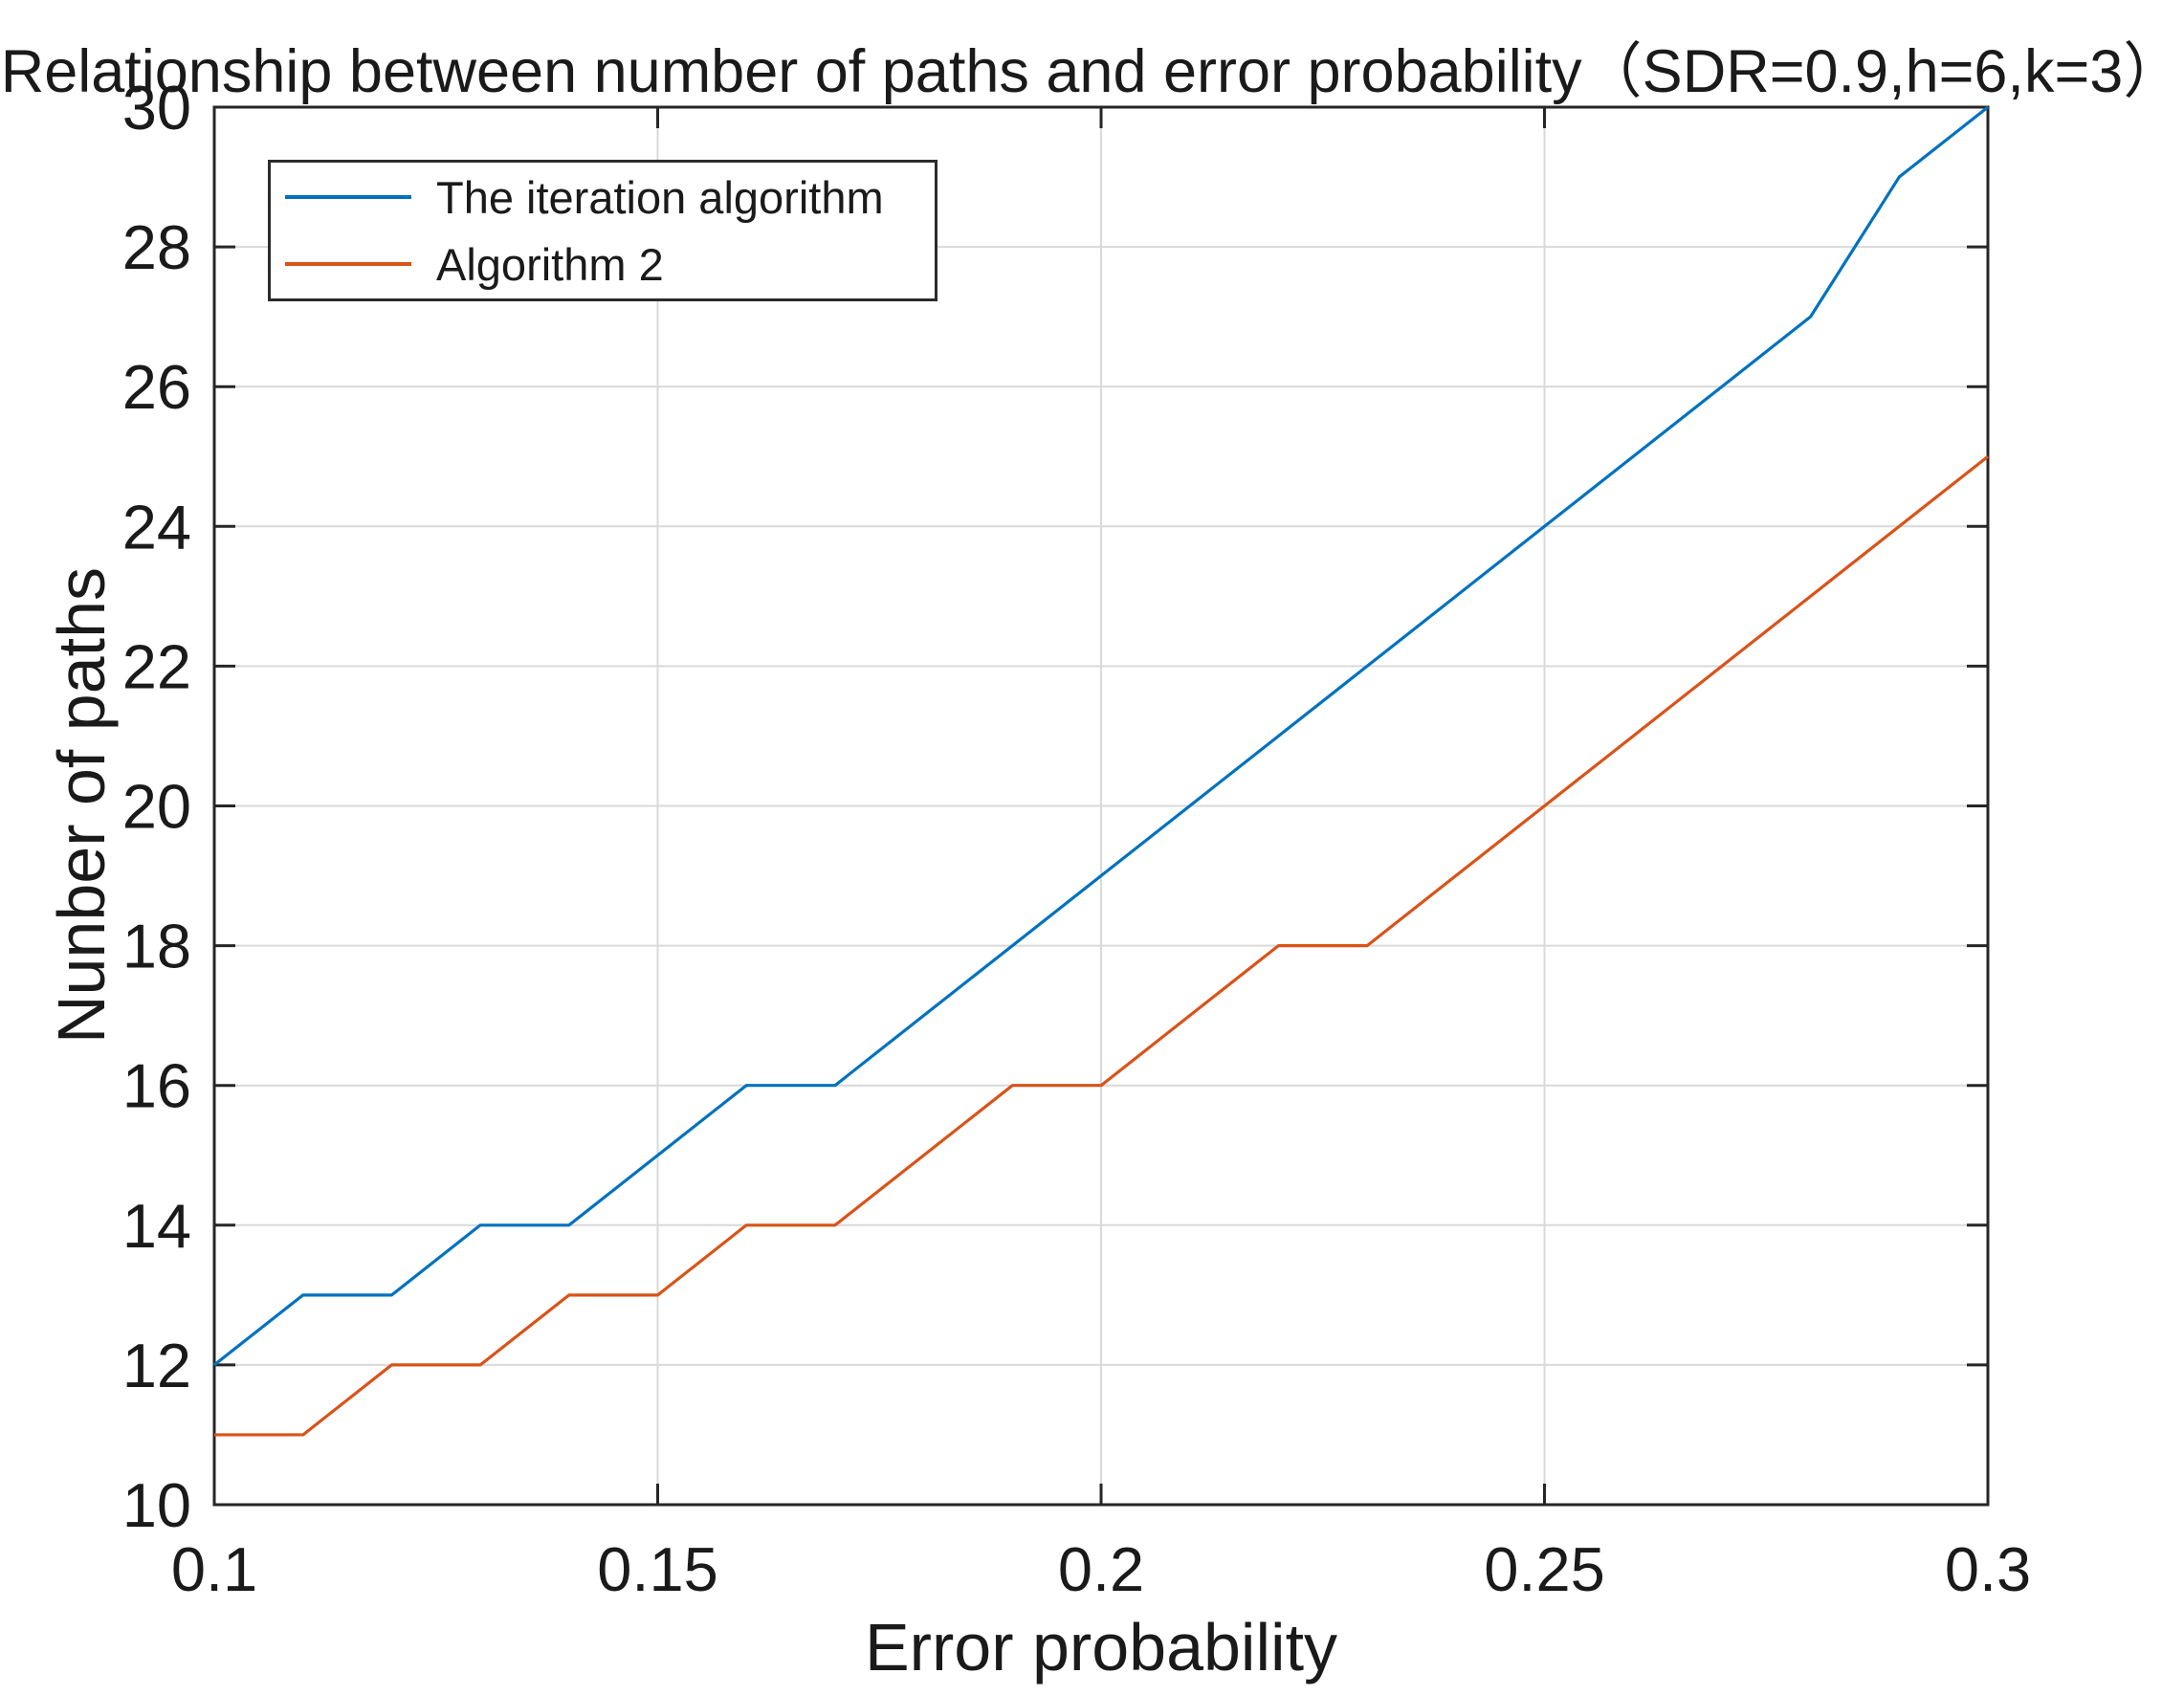 The width and height of the screenshot is (2184, 1696). What do you see at coordinates (157, 247) in the screenshot?
I see `y-tick-label: 28` at bounding box center [157, 247].